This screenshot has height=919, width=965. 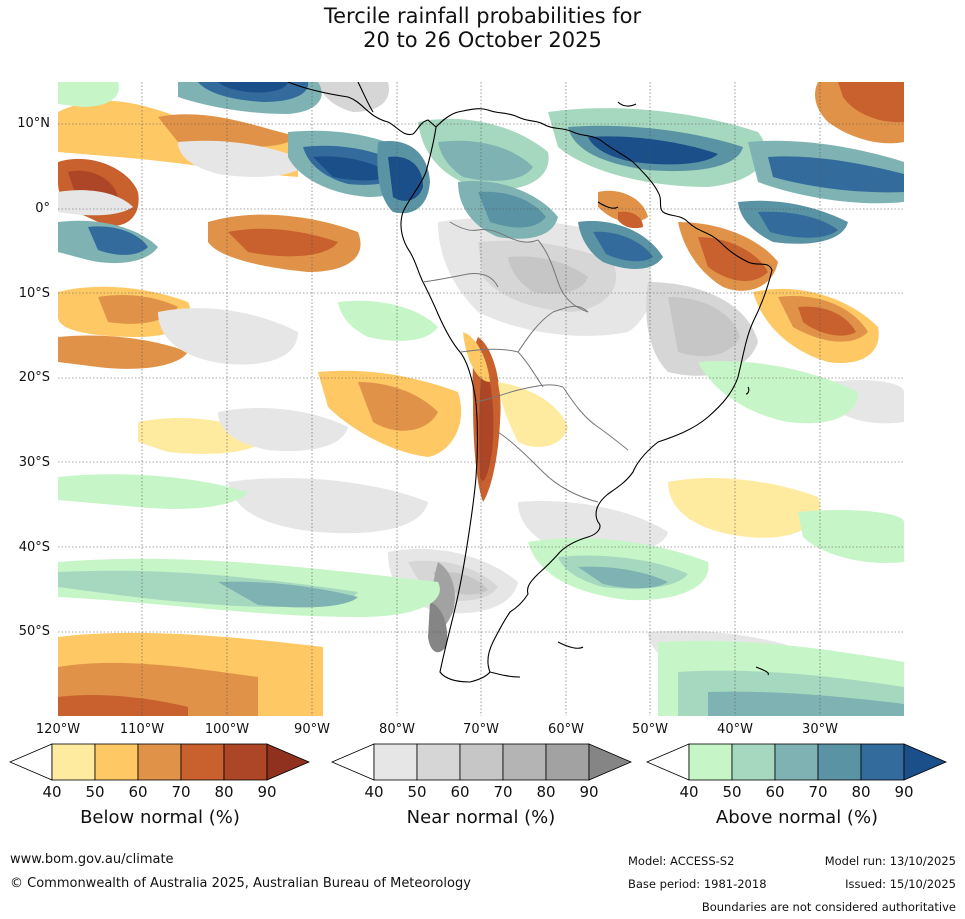 I want to click on lon-label-70w: 70°W, so click(x=481, y=729).